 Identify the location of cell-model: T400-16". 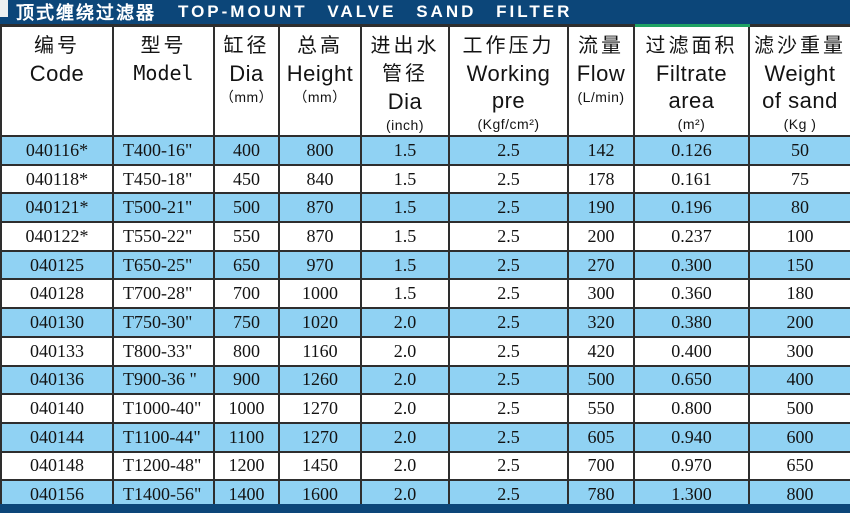
(163, 150).